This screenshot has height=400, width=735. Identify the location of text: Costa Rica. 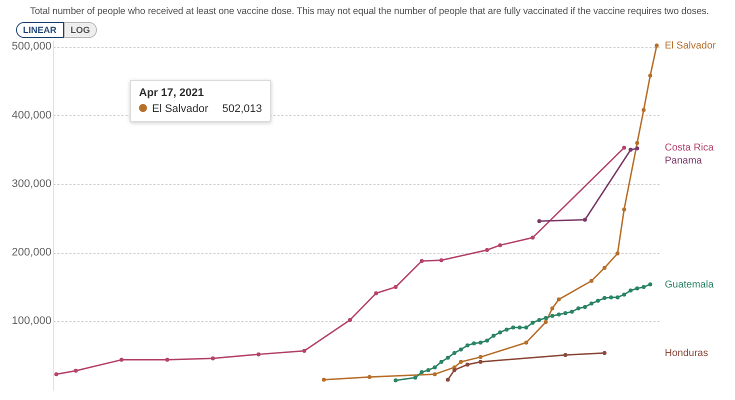
(689, 148).